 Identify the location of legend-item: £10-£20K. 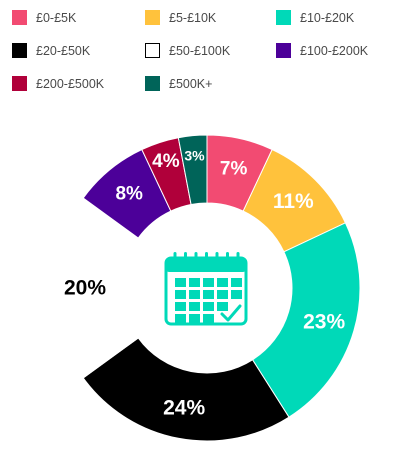
(315, 17).